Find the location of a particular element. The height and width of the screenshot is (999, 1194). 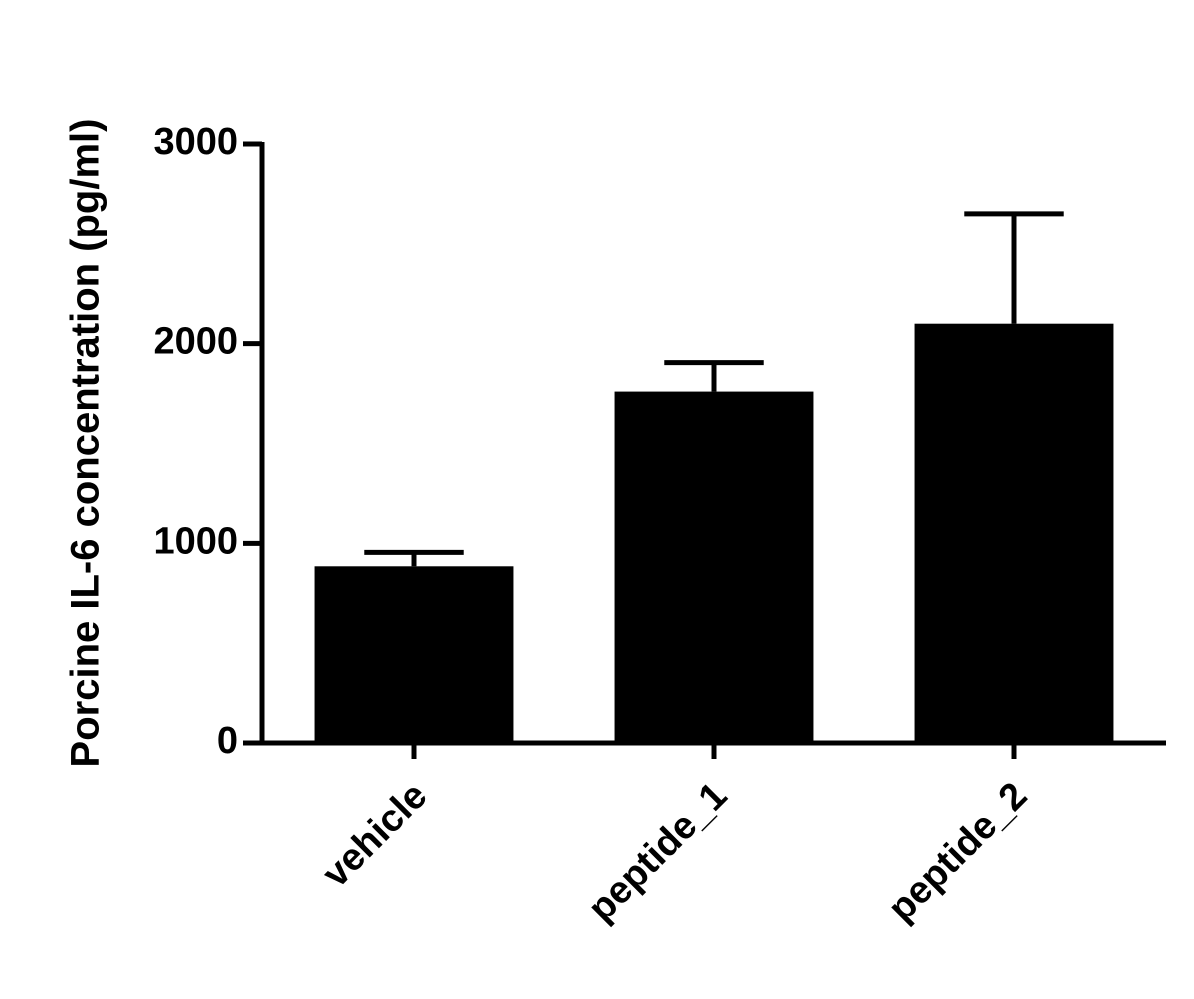

y-tick-label: 1000 is located at coordinates (195, 541).